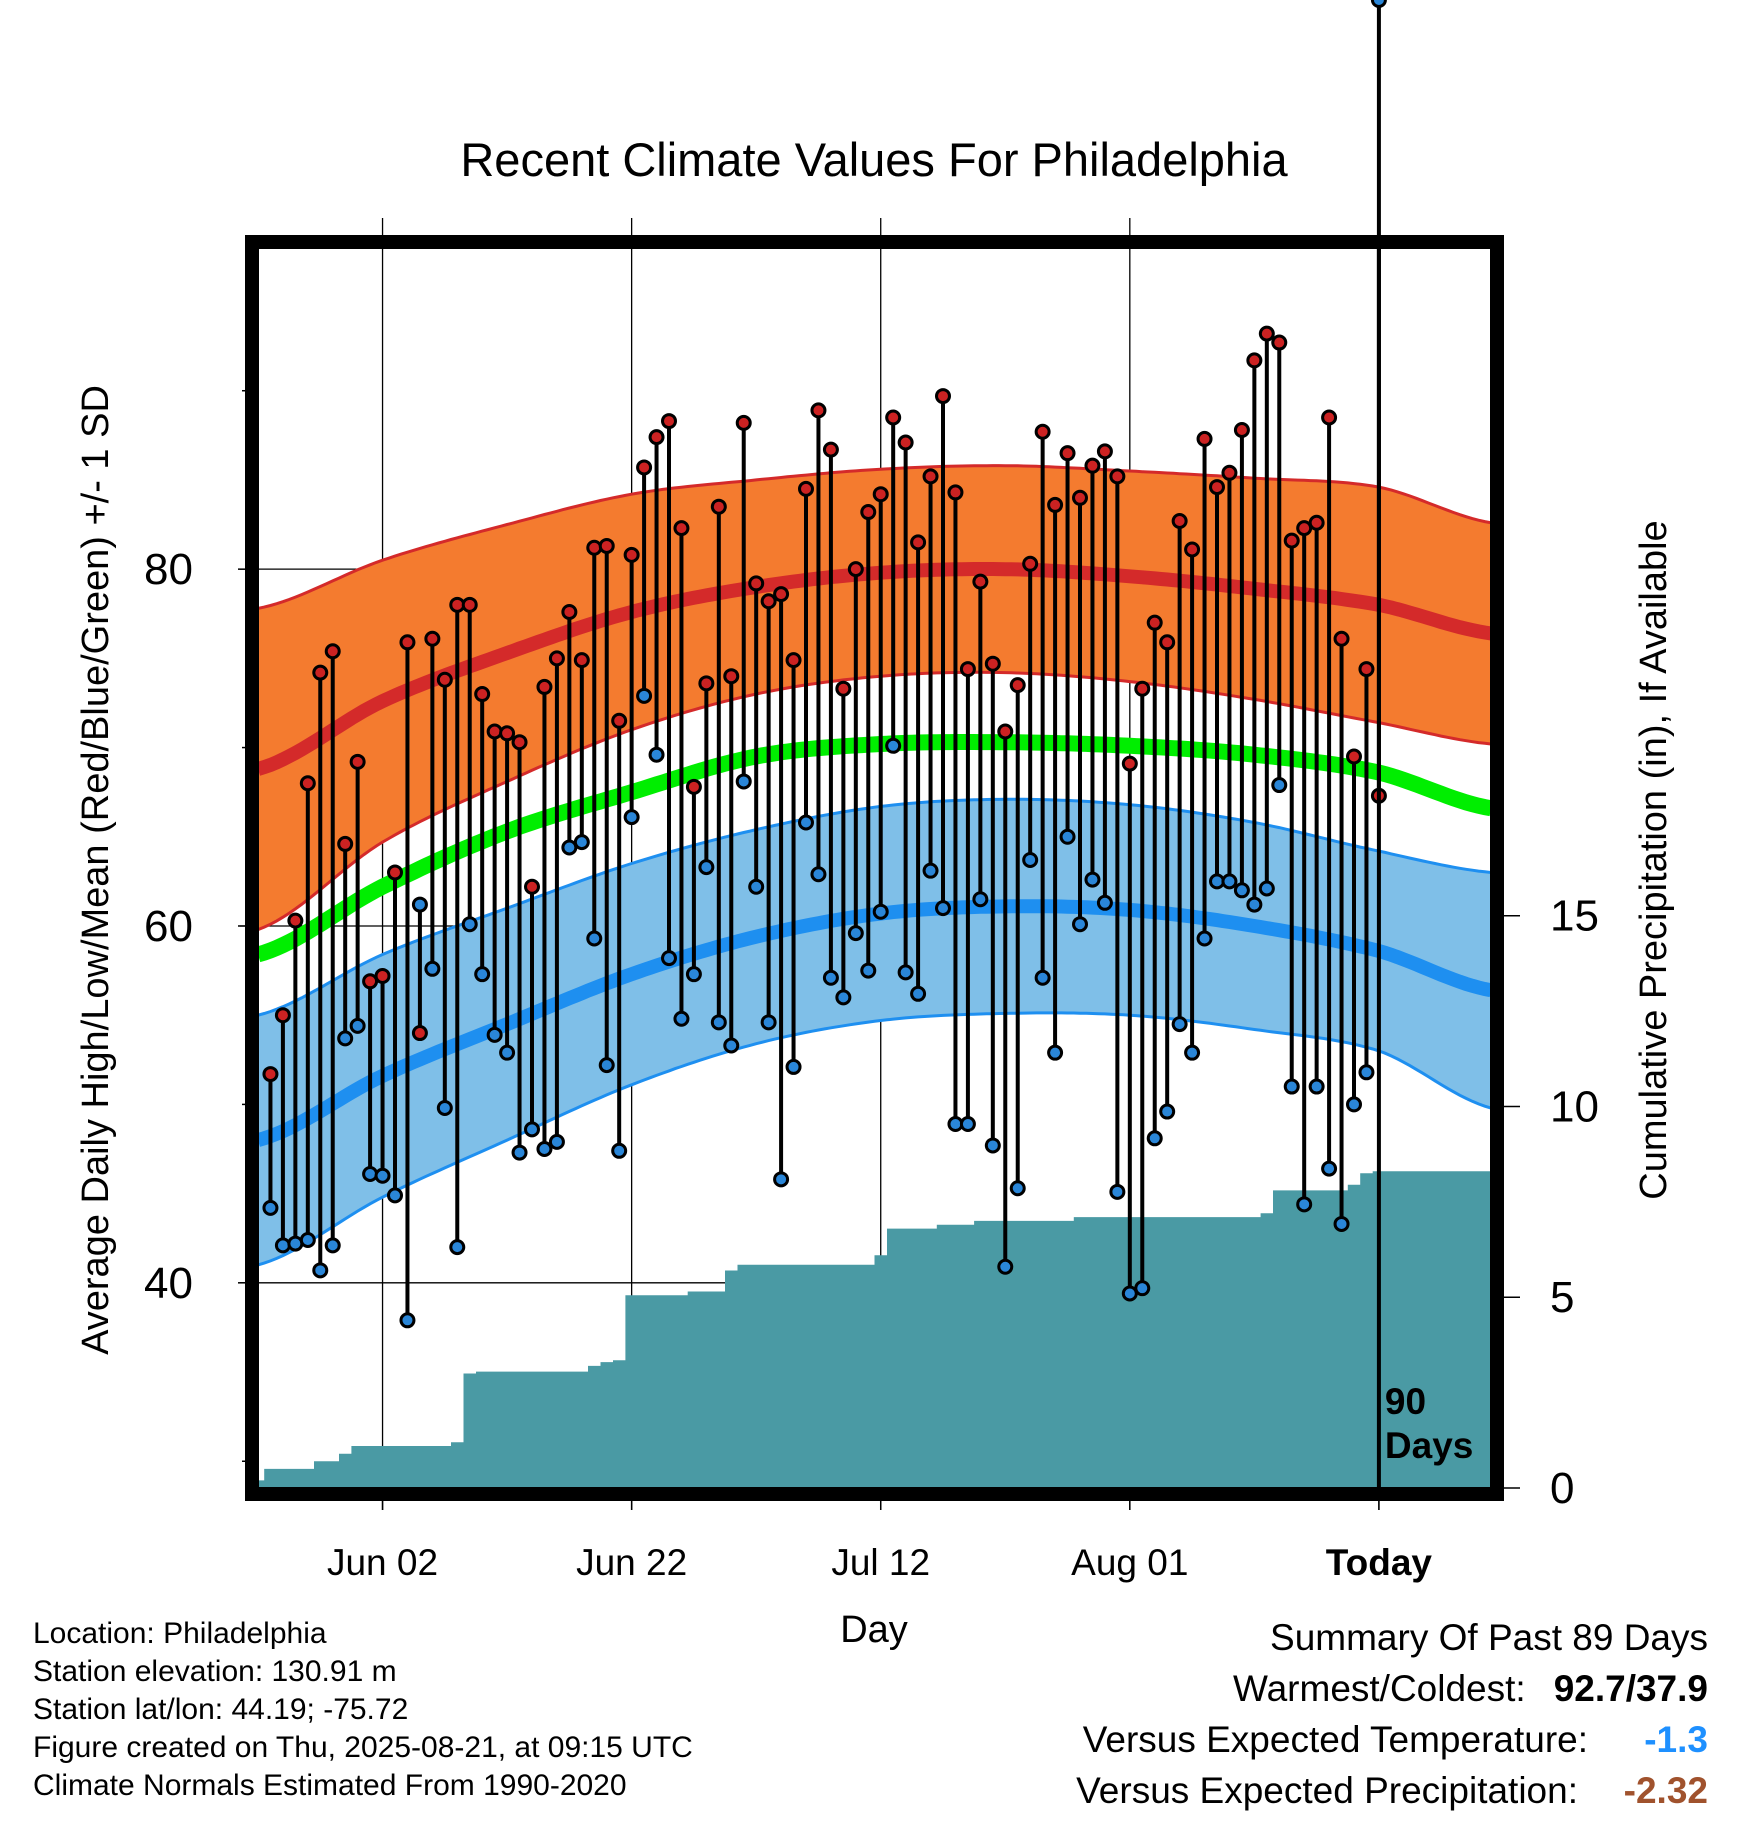 Image resolution: width=1748 pixels, height=1828 pixels. What do you see at coordinates (215, 1671) in the screenshot?
I see `elevation-line: Station elevation: 130.91 m` at bounding box center [215, 1671].